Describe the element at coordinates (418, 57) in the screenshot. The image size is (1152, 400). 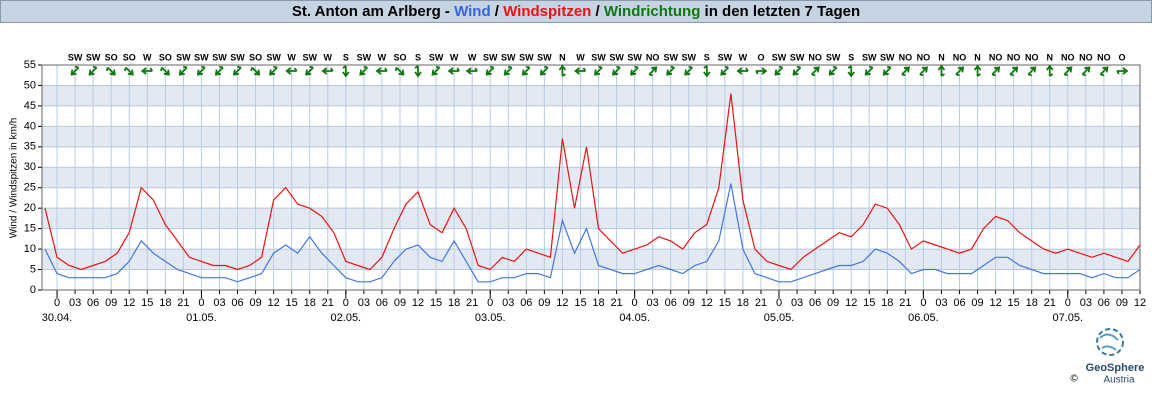
I see `direction-label: S` at that location.